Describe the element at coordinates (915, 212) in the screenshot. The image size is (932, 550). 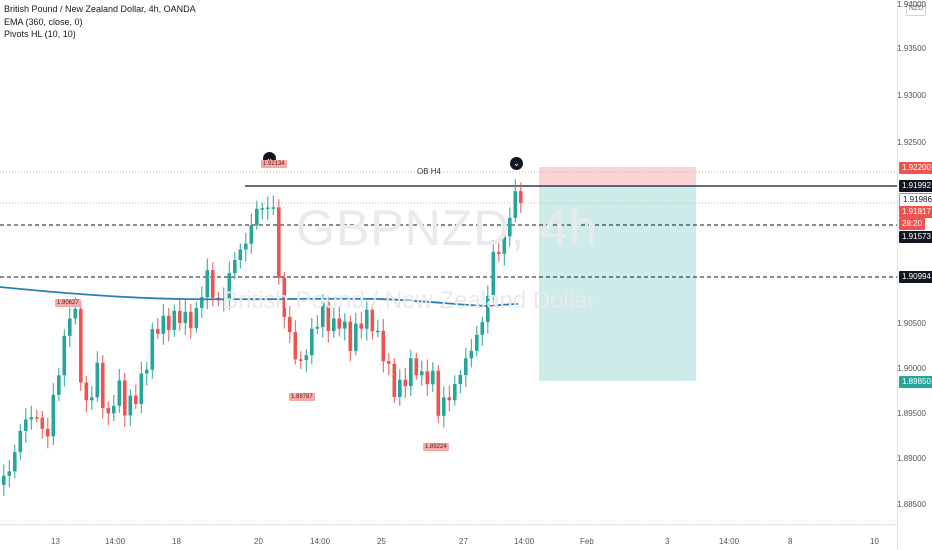
I see `price-tag-current: 1.91817` at that location.